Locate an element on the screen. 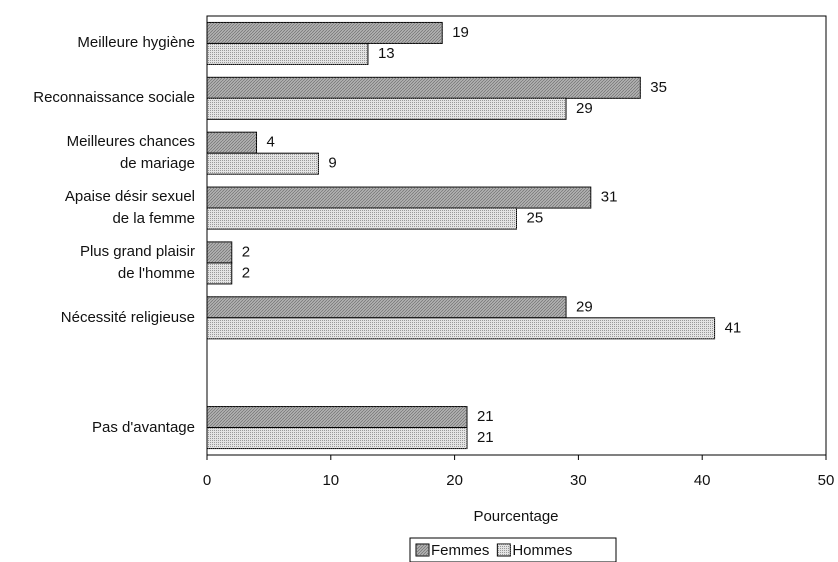 The width and height of the screenshot is (838, 562). legend-box is located at coordinates (513, 549).